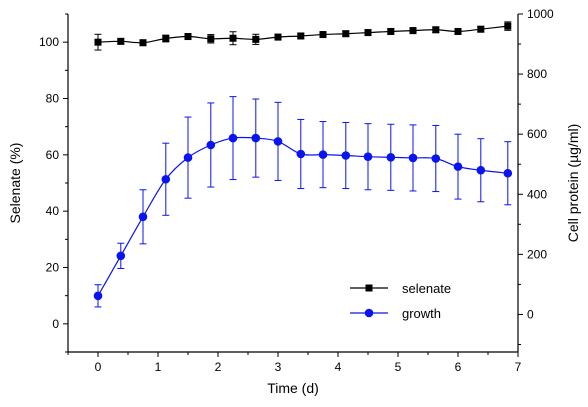 Image resolution: width=588 pixels, height=407 pixels. I want to click on x-tick-label: 6, so click(458, 367).